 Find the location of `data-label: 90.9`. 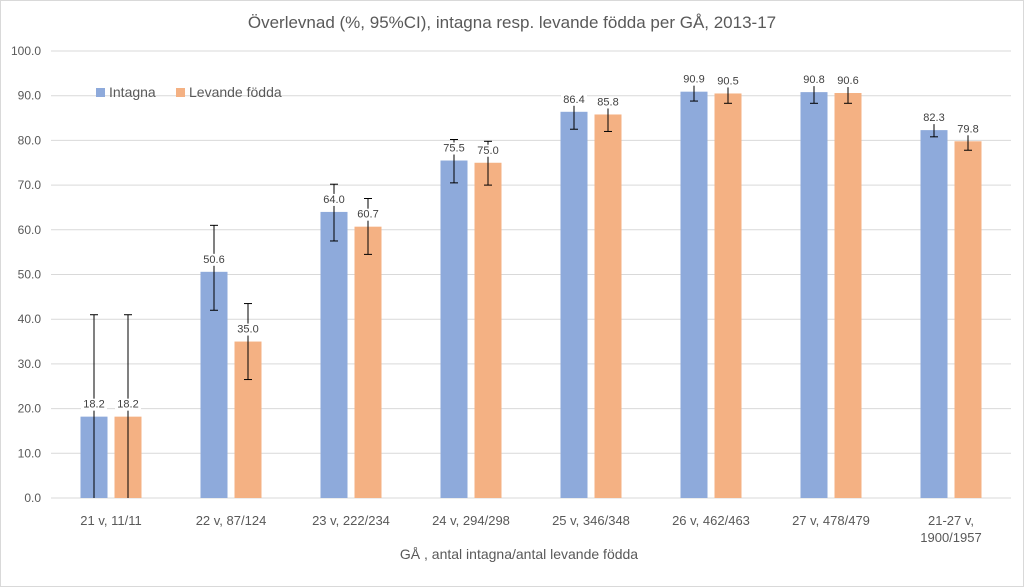

data-label: 90.9 is located at coordinates (693, 80).